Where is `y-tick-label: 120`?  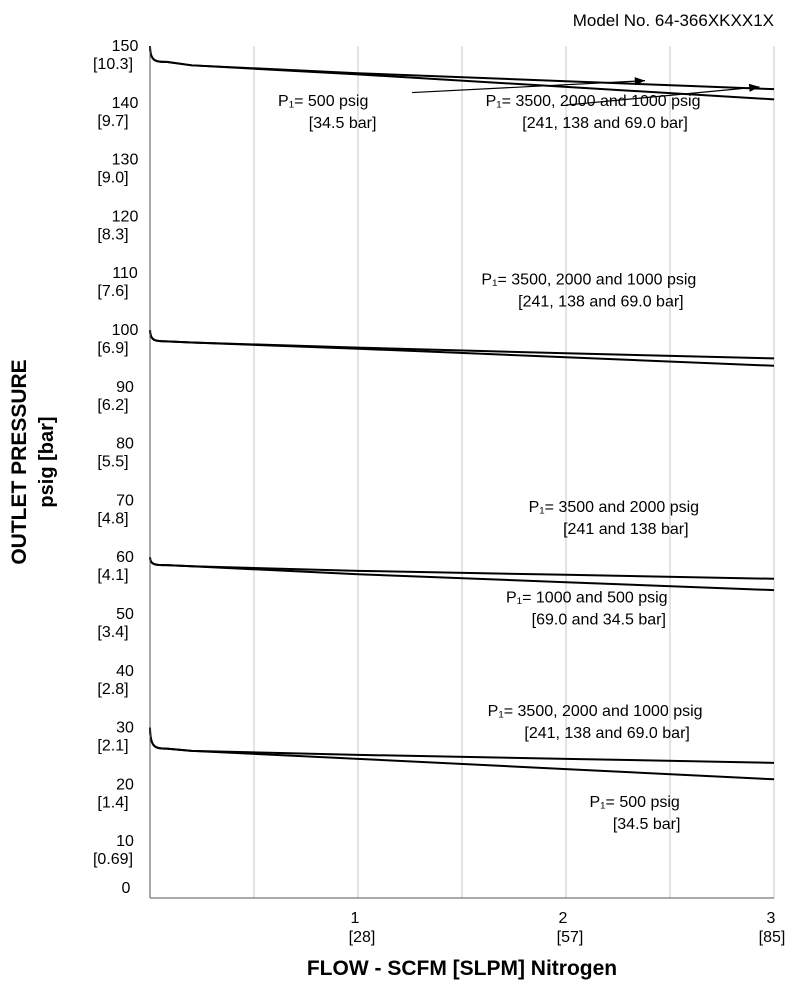 y-tick-label: 120 is located at coordinates (125, 216).